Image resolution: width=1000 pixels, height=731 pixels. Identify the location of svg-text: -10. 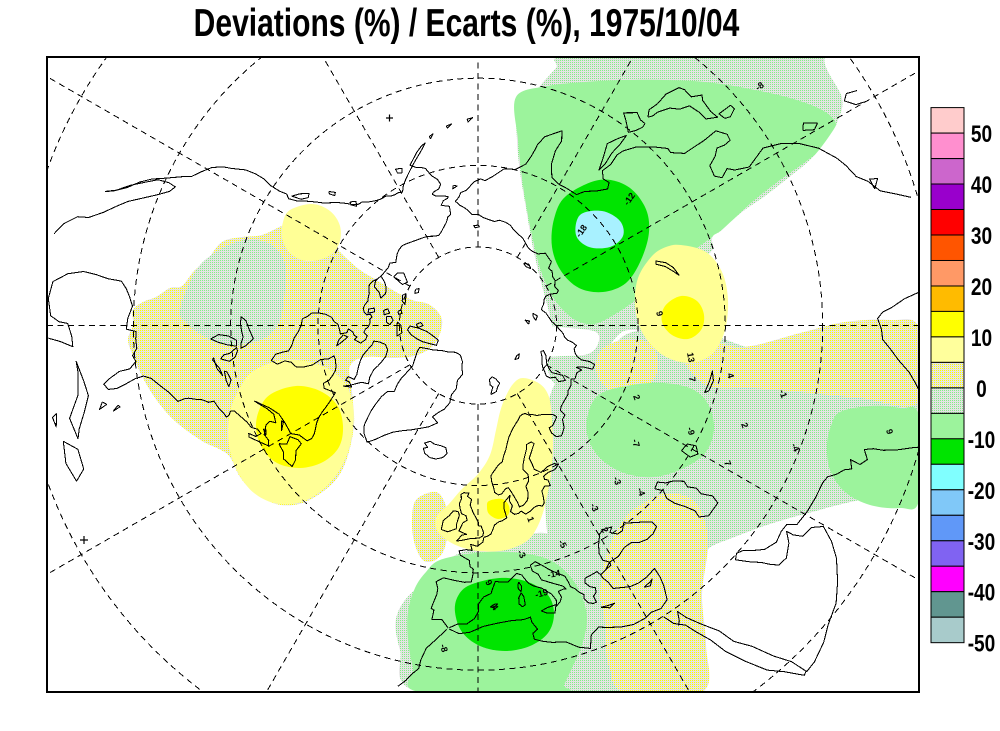
(982, 439).